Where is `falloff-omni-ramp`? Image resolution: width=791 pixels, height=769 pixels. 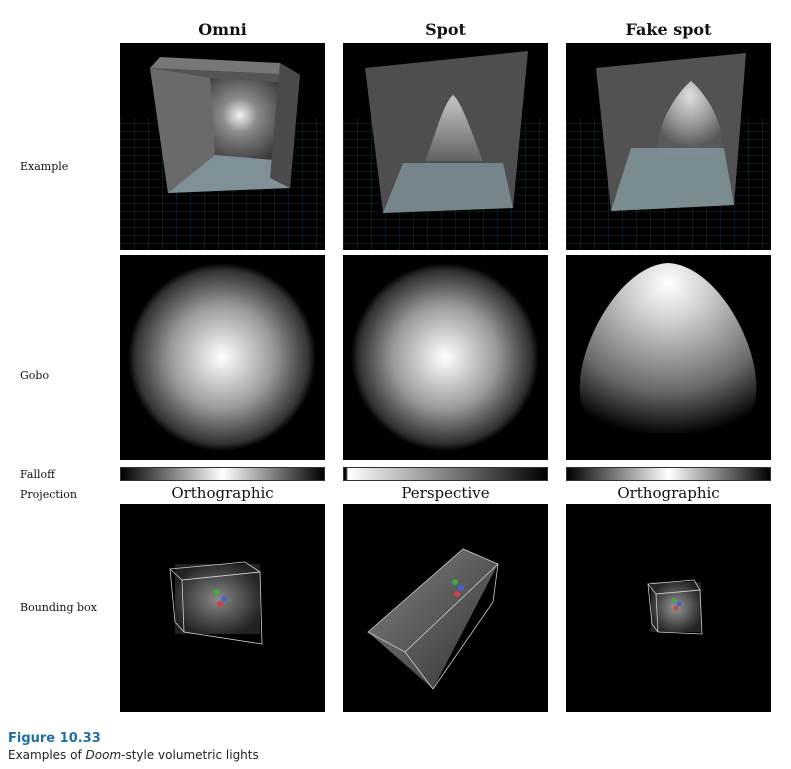
falloff-omni-ramp is located at coordinates (222, 474).